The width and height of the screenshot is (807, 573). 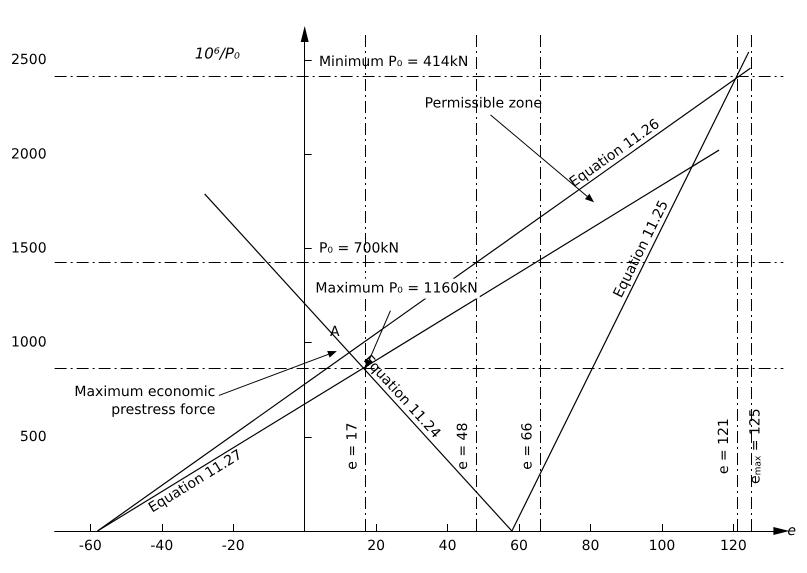 I want to click on x-tick-label: 80, so click(x=591, y=546).